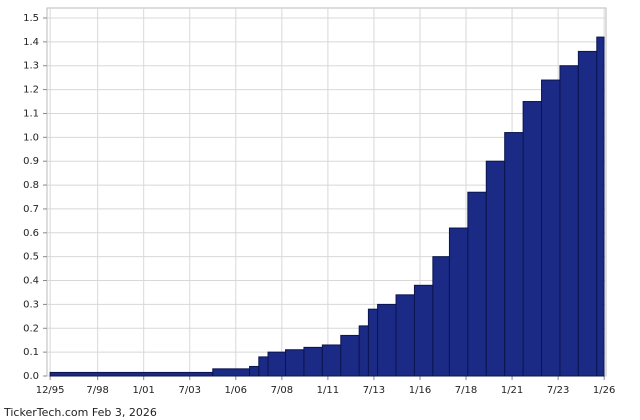 The width and height of the screenshot is (640, 420). Describe the element at coordinates (512, 390) in the screenshot. I see `x-tick-label: 1/21` at that location.